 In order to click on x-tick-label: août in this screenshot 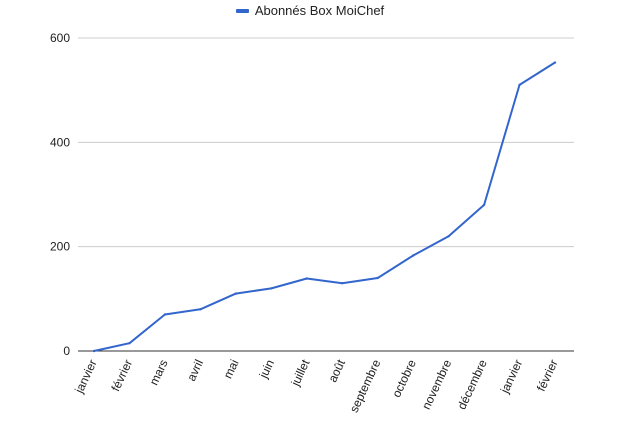, I will do `click(336, 371)`.